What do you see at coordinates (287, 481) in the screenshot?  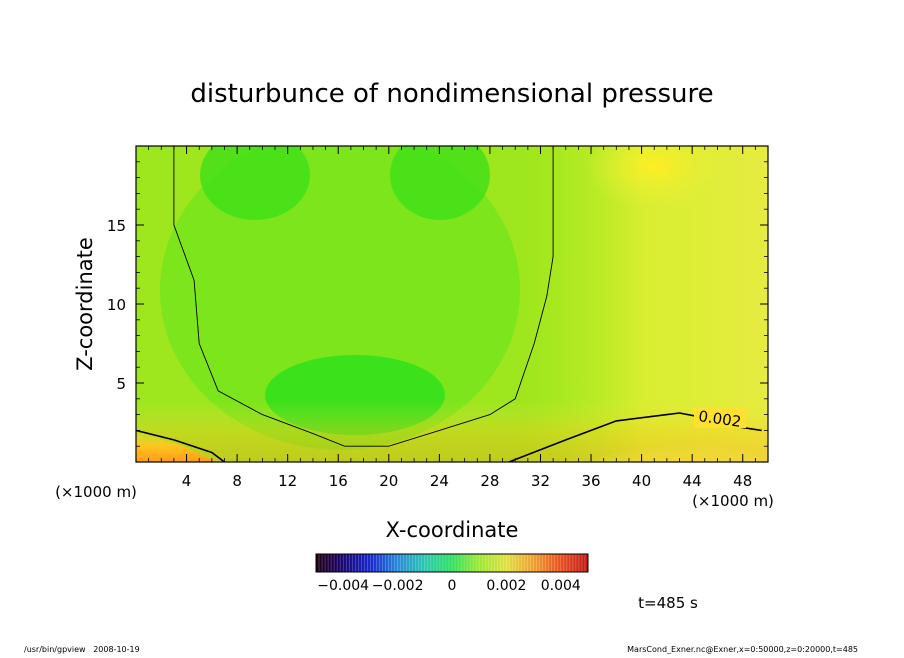 I see `x-tick-label: 12` at bounding box center [287, 481].